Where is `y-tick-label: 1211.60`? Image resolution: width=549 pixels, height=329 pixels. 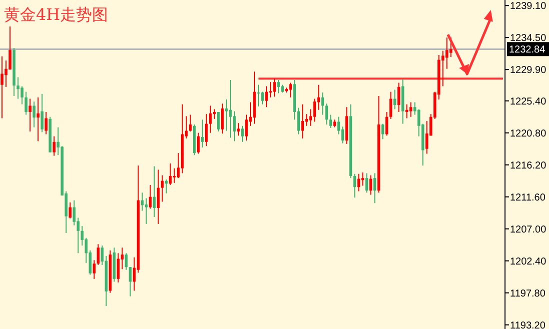
y-tick-label: 1211.60 is located at coordinates (528, 198).